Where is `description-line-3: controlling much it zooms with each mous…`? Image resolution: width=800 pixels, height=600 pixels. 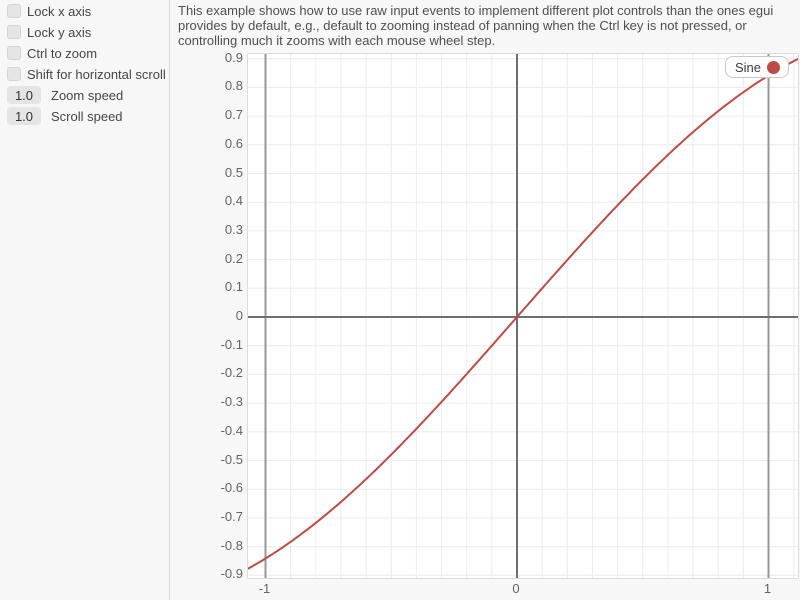 description-line-3: controlling much it zooms with each mous… is located at coordinates (337, 40).